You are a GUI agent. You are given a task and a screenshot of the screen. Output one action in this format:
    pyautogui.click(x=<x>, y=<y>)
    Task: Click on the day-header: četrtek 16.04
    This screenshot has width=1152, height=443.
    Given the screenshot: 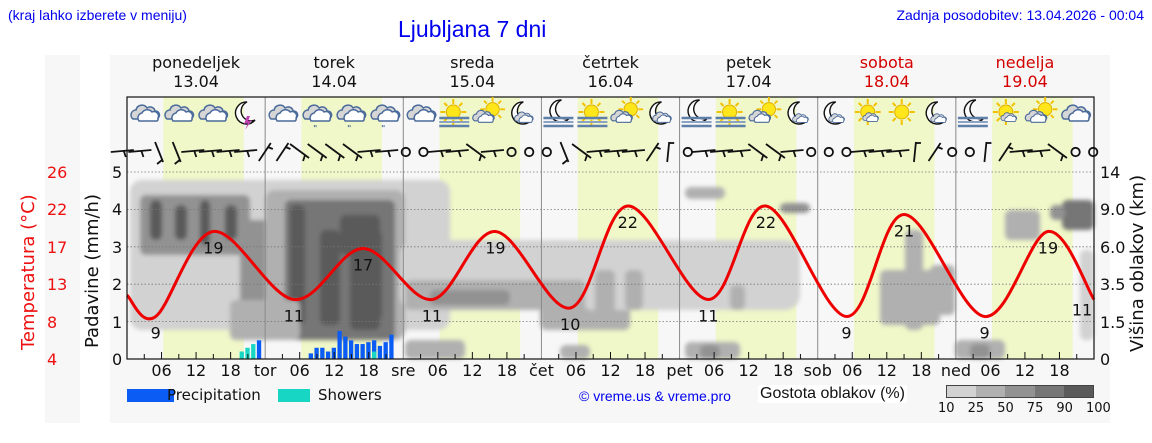 What is the action you would take?
    pyautogui.click(x=611, y=72)
    